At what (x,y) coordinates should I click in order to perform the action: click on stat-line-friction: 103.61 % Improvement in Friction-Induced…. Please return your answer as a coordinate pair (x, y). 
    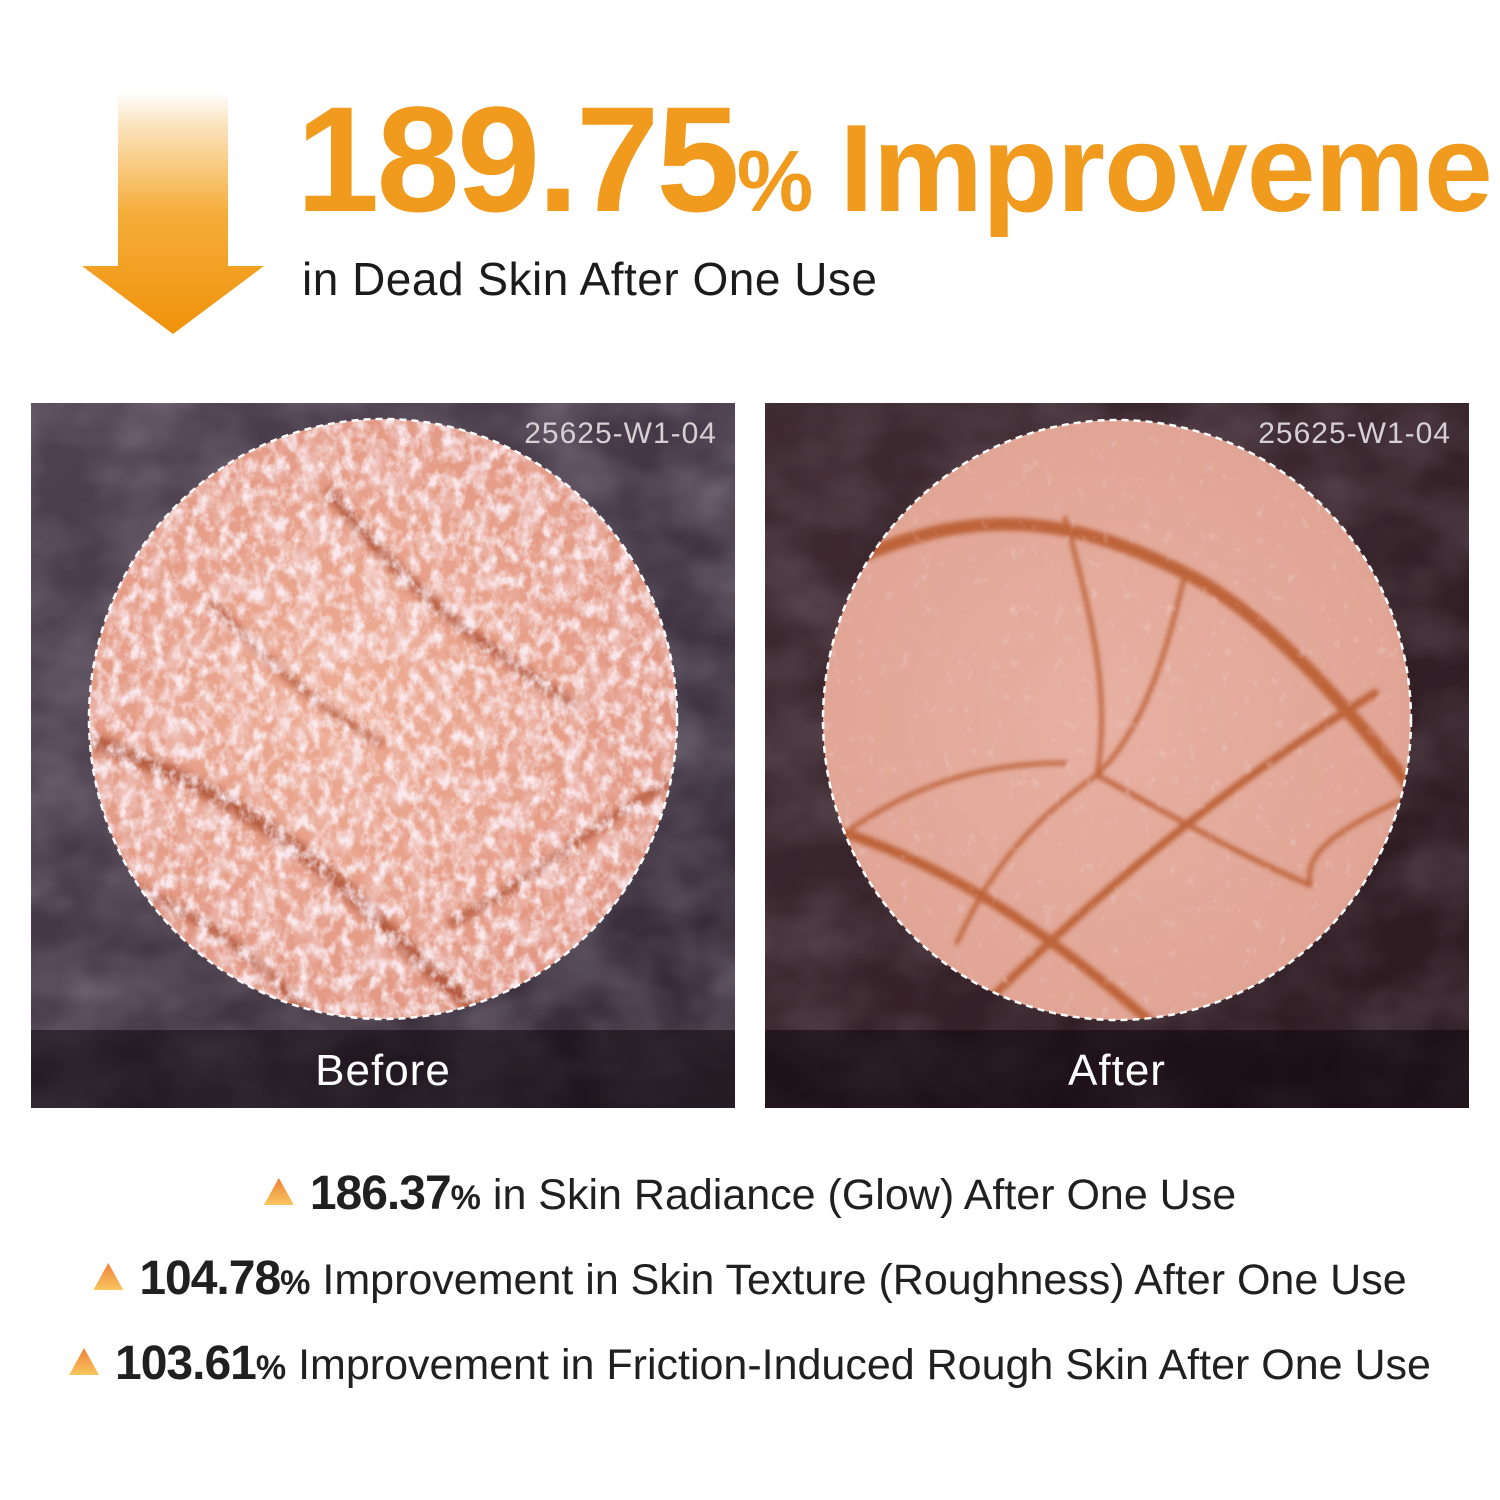
    Looking at the image, I should click on (750, 1363).